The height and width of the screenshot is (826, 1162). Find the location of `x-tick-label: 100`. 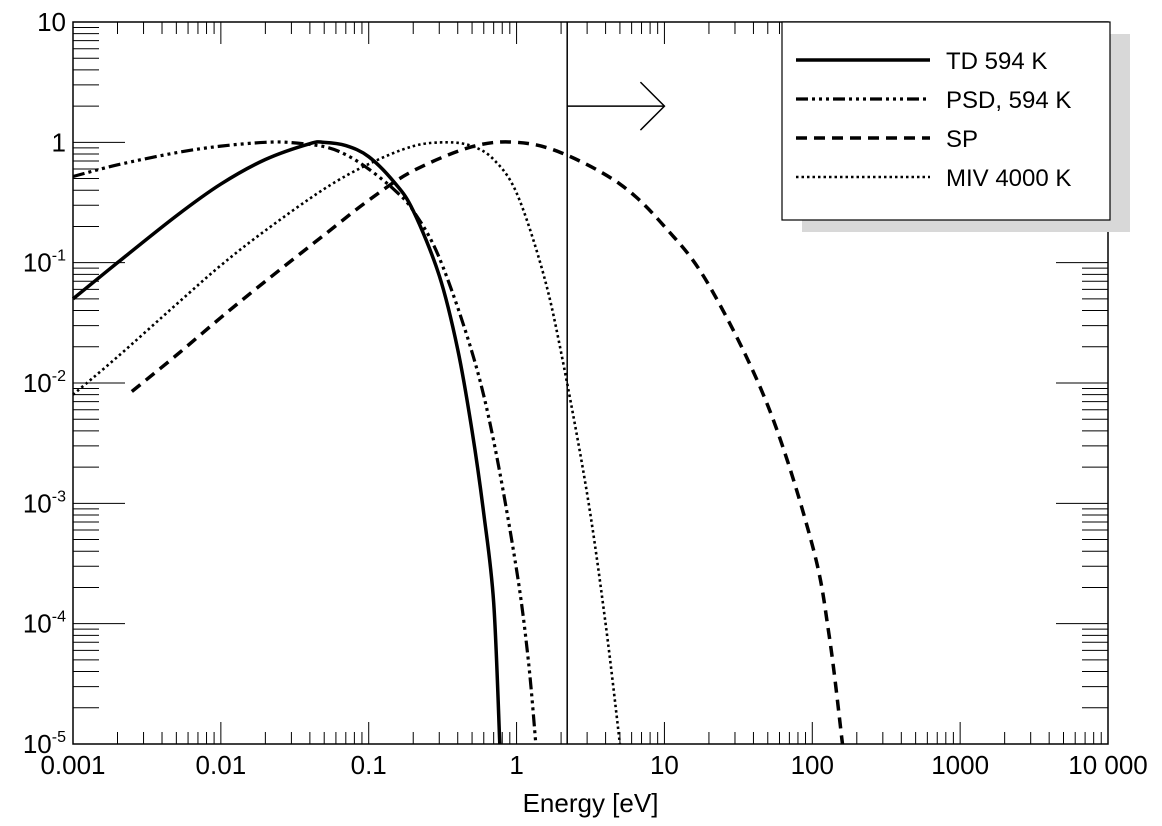

x-tick-label: 100 is located at coordinates (812, 765).